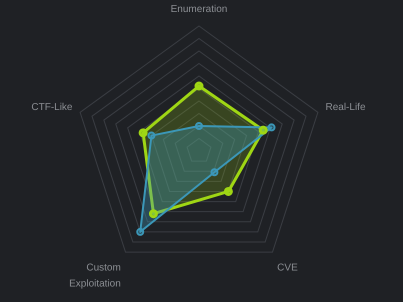  Describe the element at coordinates (199, 9) in the screenshot. I see `spoke-label: Enumeration` at that location.